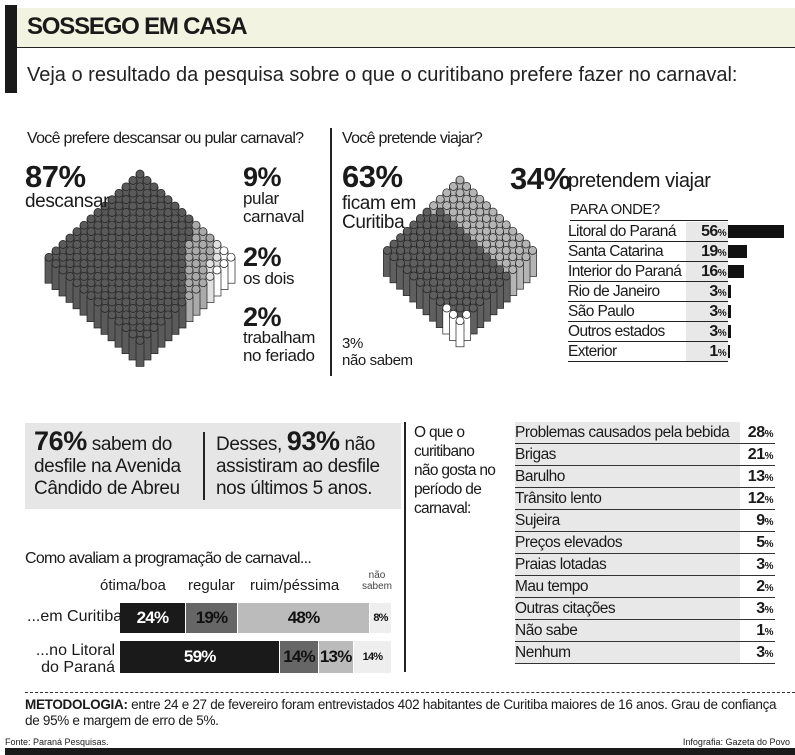 Image resolution: width=795 pixels, height=755 pixels. I want to click on destination-row: Rio de Janeiro 3%, so click(649, 292).